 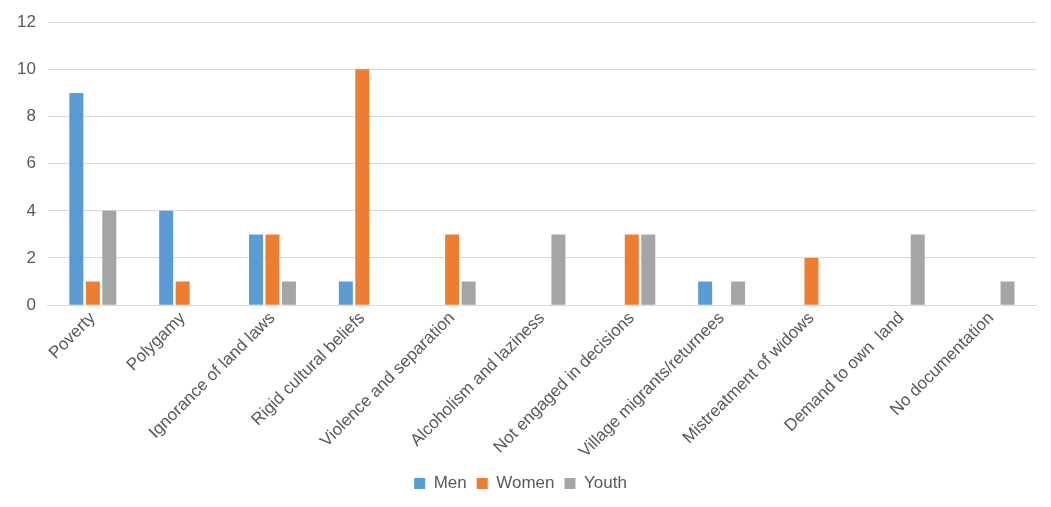 What do you see at coordinates (26, 21) in the screenshot?
I see `y-tick-label: 12` at bounding box center [26, 21].